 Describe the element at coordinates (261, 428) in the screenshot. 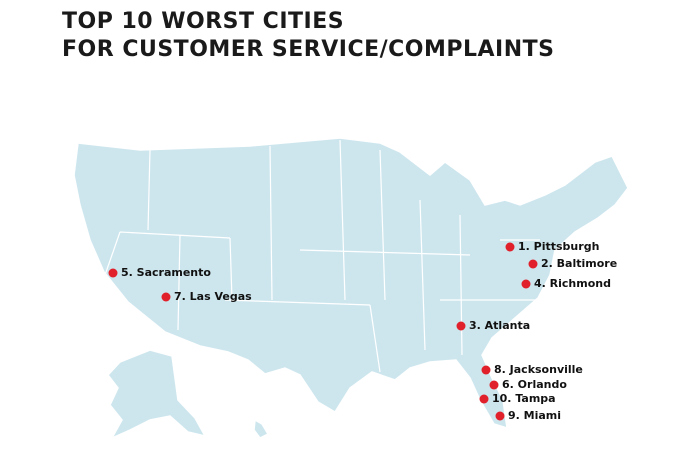

I see `hawaii` at that location.